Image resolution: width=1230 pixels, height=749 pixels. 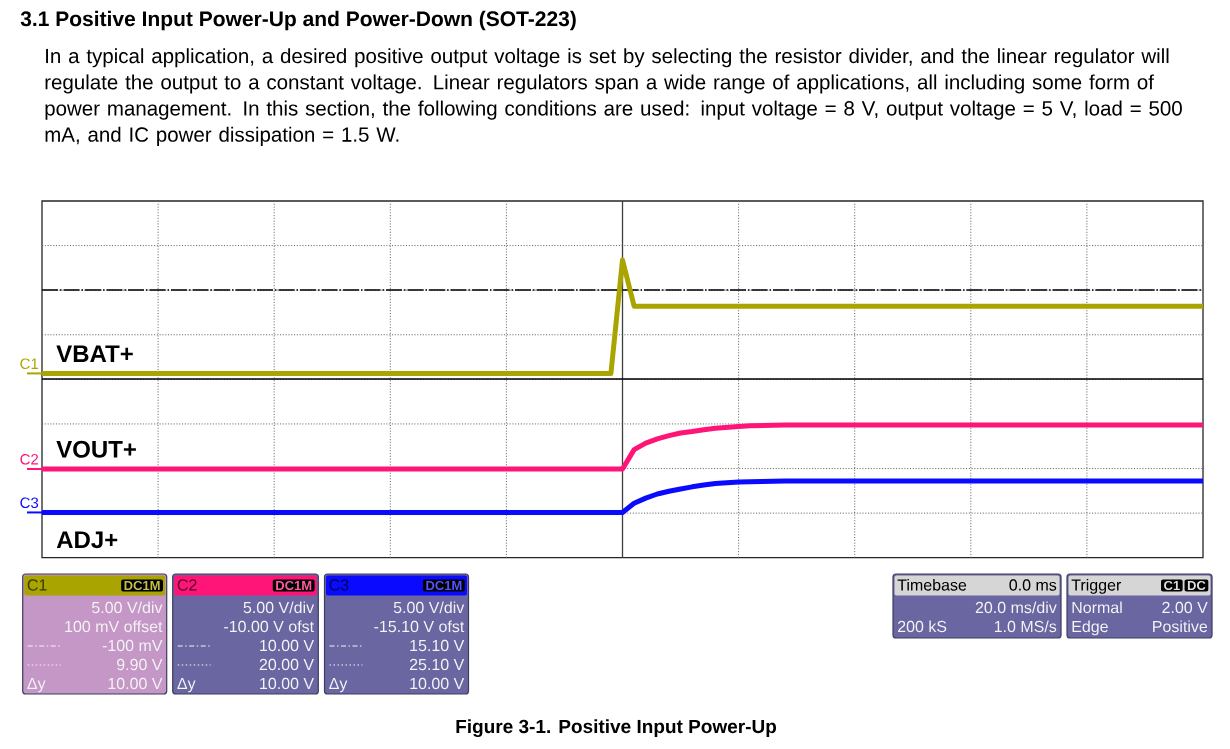 I want to click on text: -10.00 V ofst, so click(x=269, y=626).